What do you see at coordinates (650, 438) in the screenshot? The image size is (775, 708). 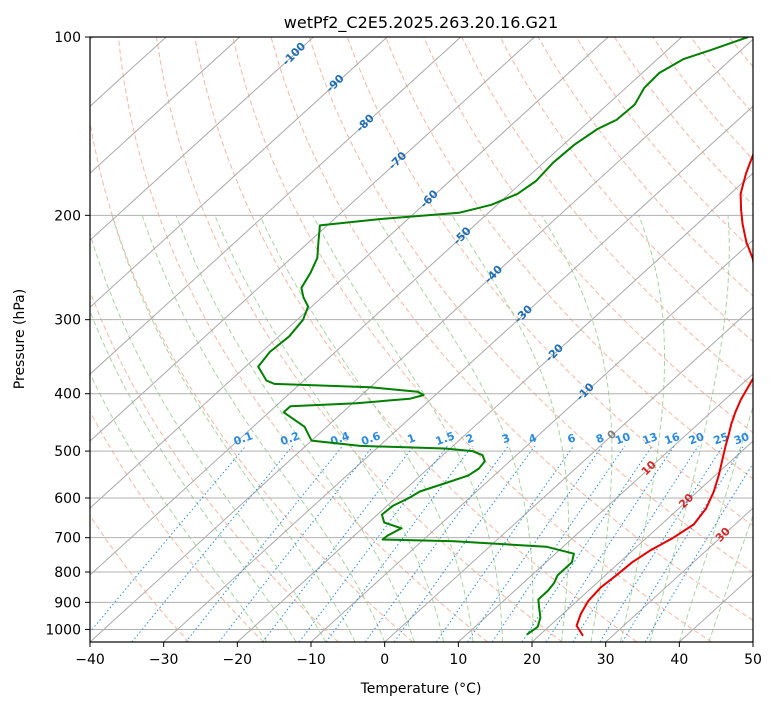 I see `mixing-ratio-label: 13` at bounding box center [650, 438].